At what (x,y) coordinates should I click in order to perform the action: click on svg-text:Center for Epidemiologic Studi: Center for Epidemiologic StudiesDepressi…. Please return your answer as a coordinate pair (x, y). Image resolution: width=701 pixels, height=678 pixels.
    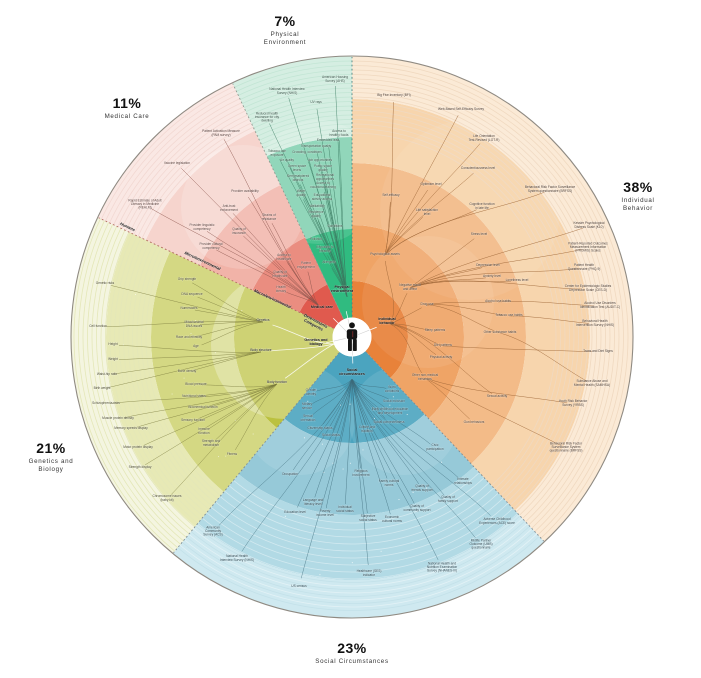
    Looking at the image, I should click on (588, 288).